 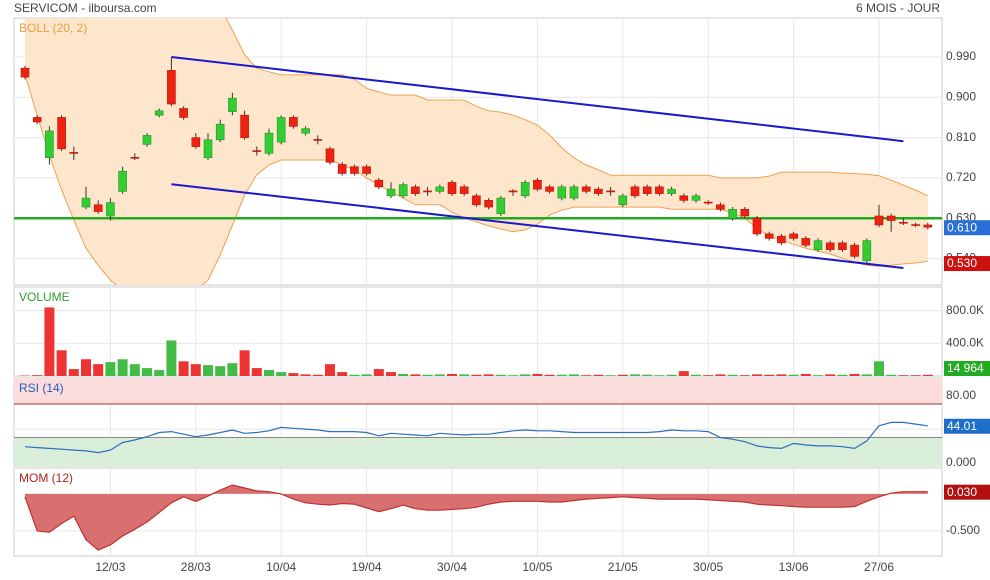 What do you see at coordinates (879, 567) in the screenshot?
I see `x-tick-label: 27/06` at bounding box center [879, 567].